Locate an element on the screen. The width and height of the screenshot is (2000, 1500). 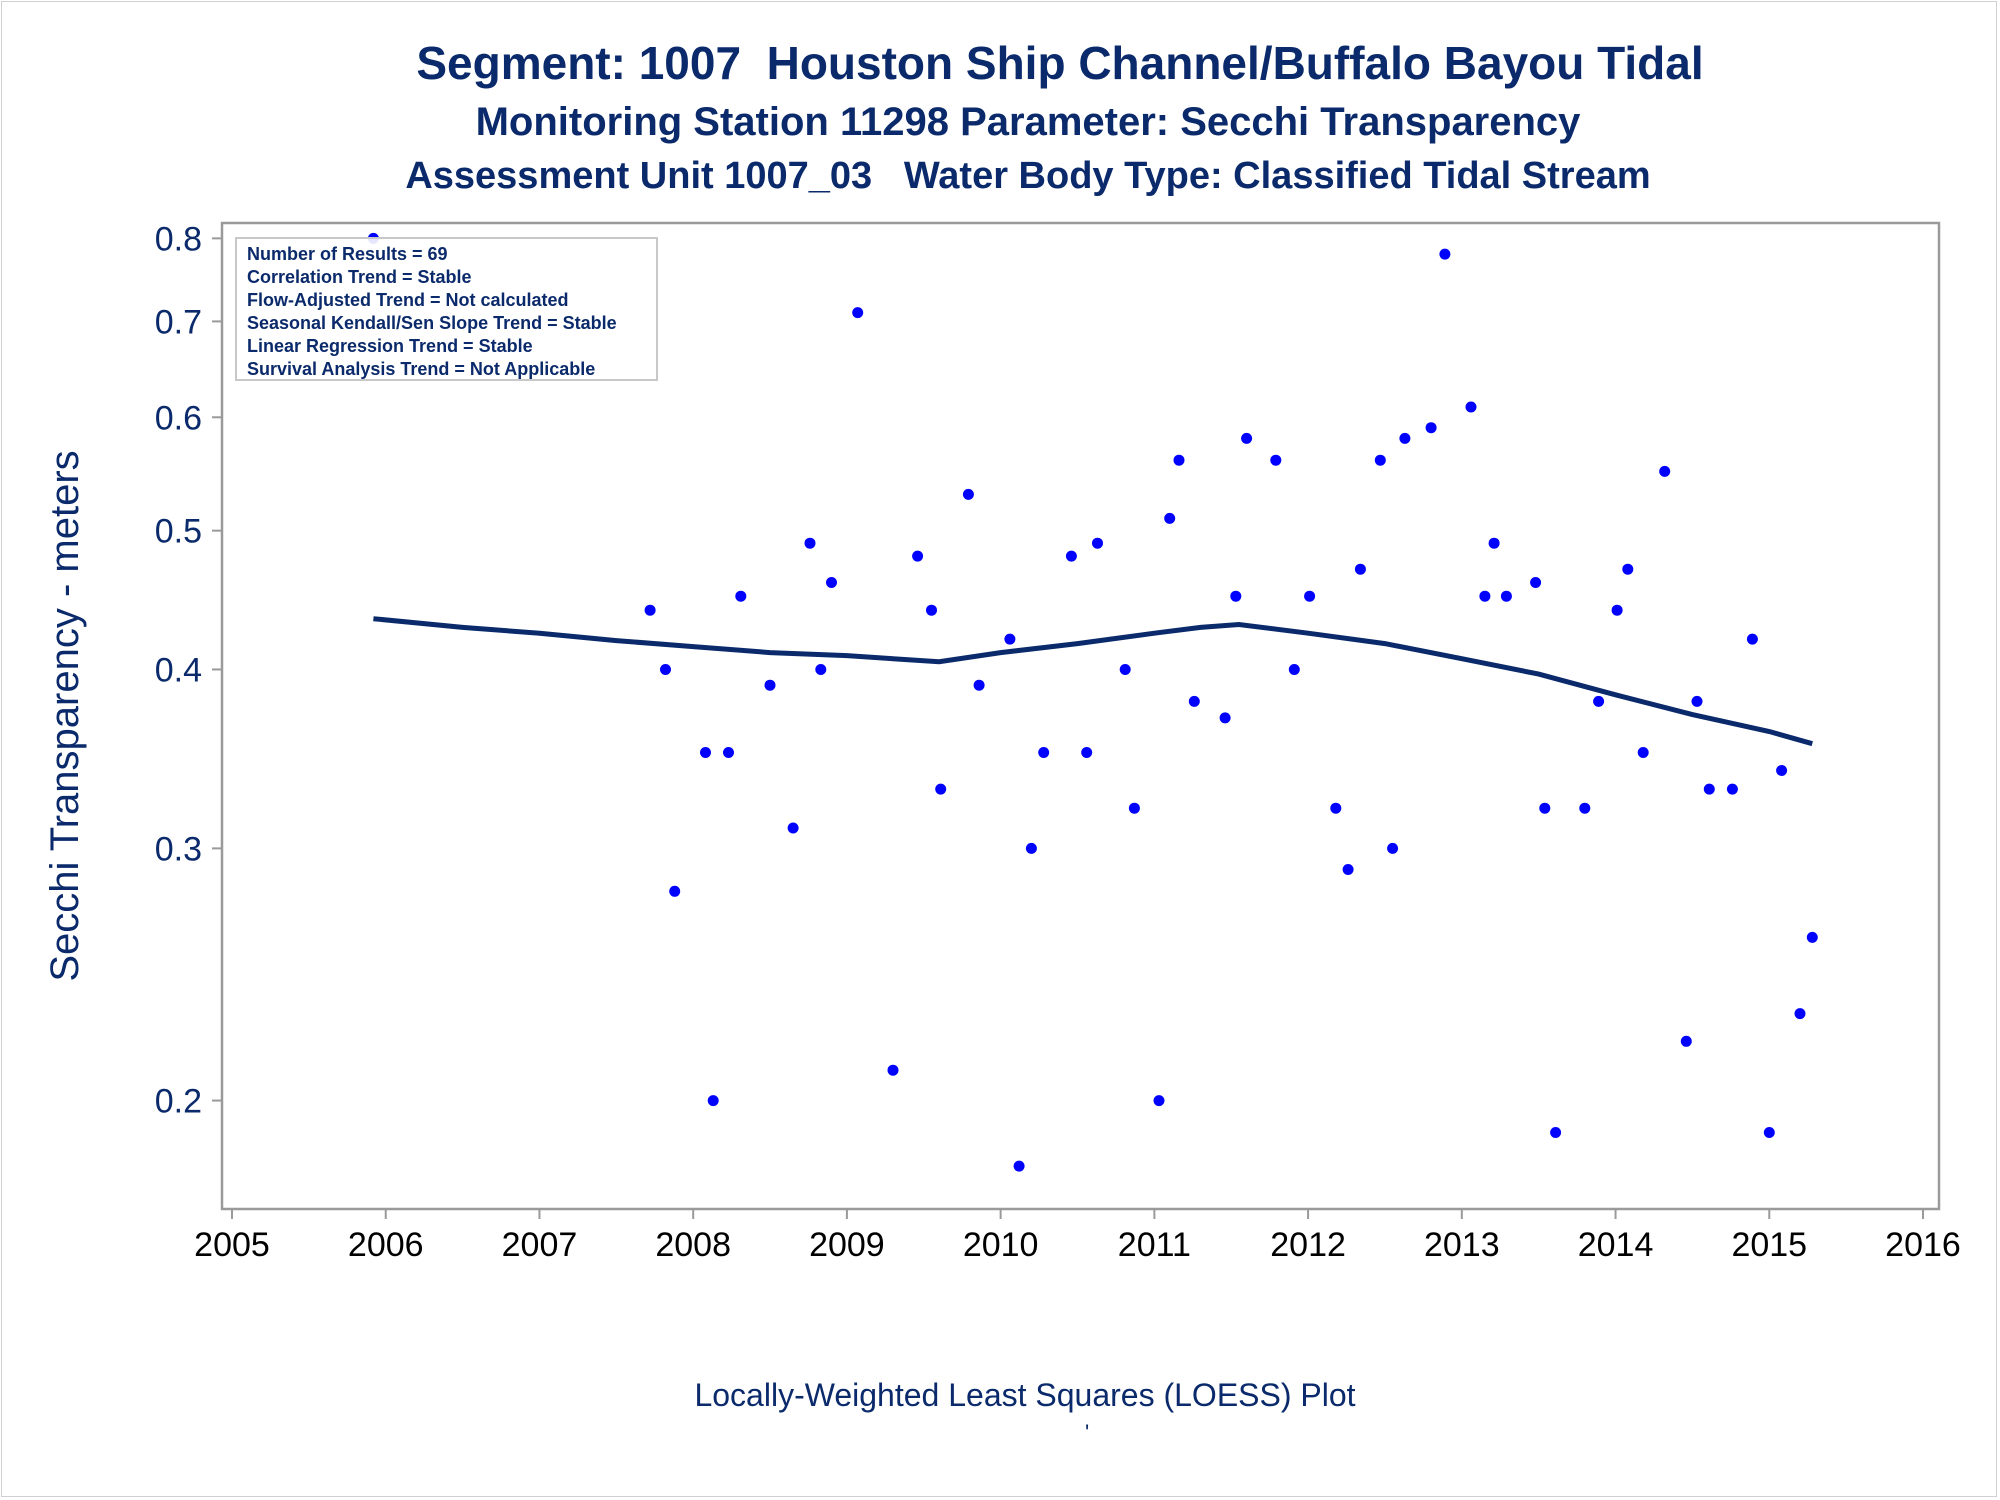
y-tick-label: 0.3 is located at coordinates (178, 849).